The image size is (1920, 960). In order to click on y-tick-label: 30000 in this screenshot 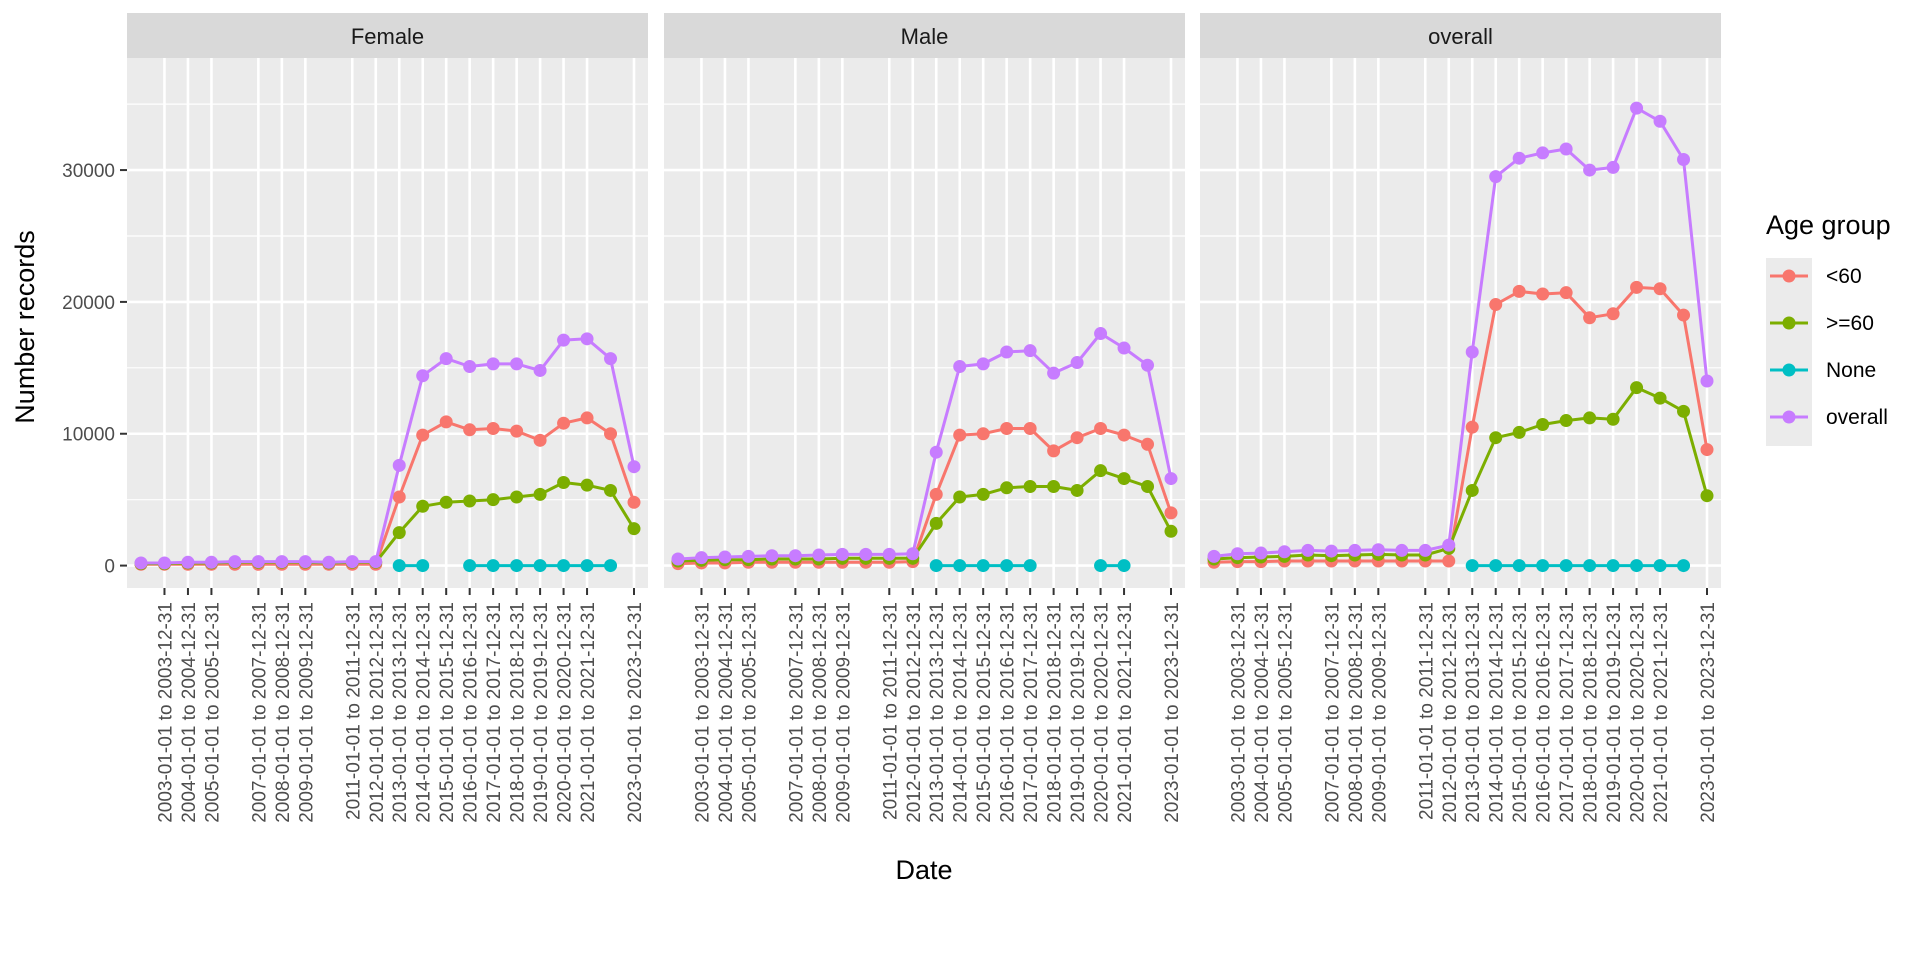, I will do `click(88, 171)`.